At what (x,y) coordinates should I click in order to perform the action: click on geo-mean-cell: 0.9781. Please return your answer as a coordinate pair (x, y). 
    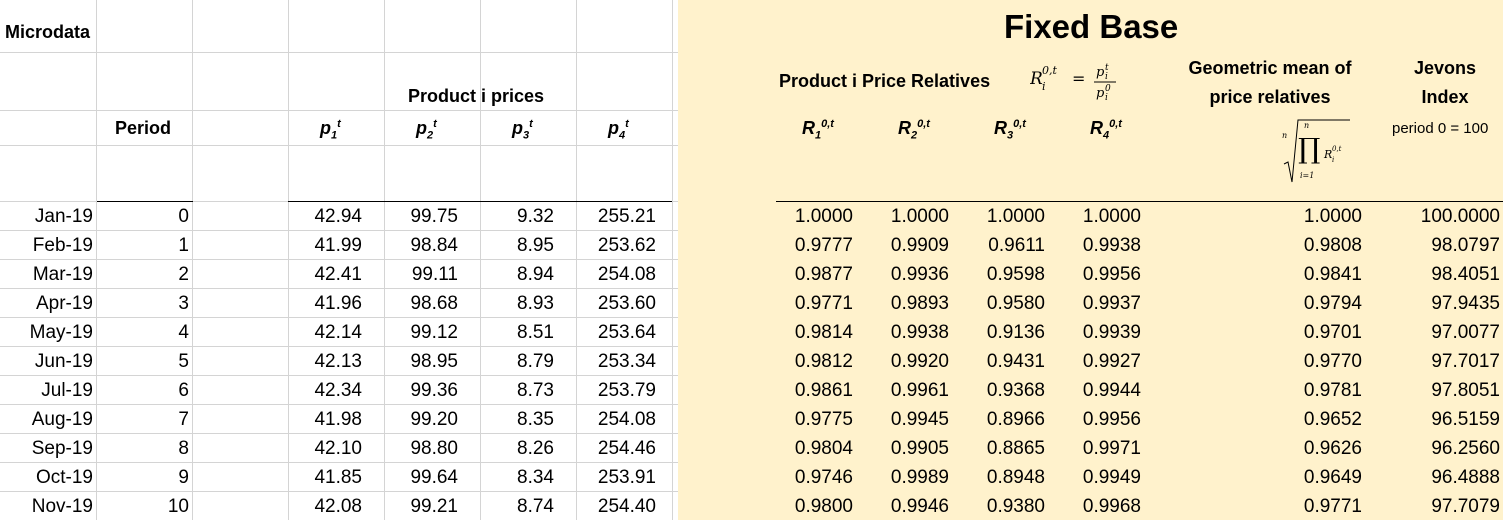
    Looking at the image, I should click on (1332, 390).